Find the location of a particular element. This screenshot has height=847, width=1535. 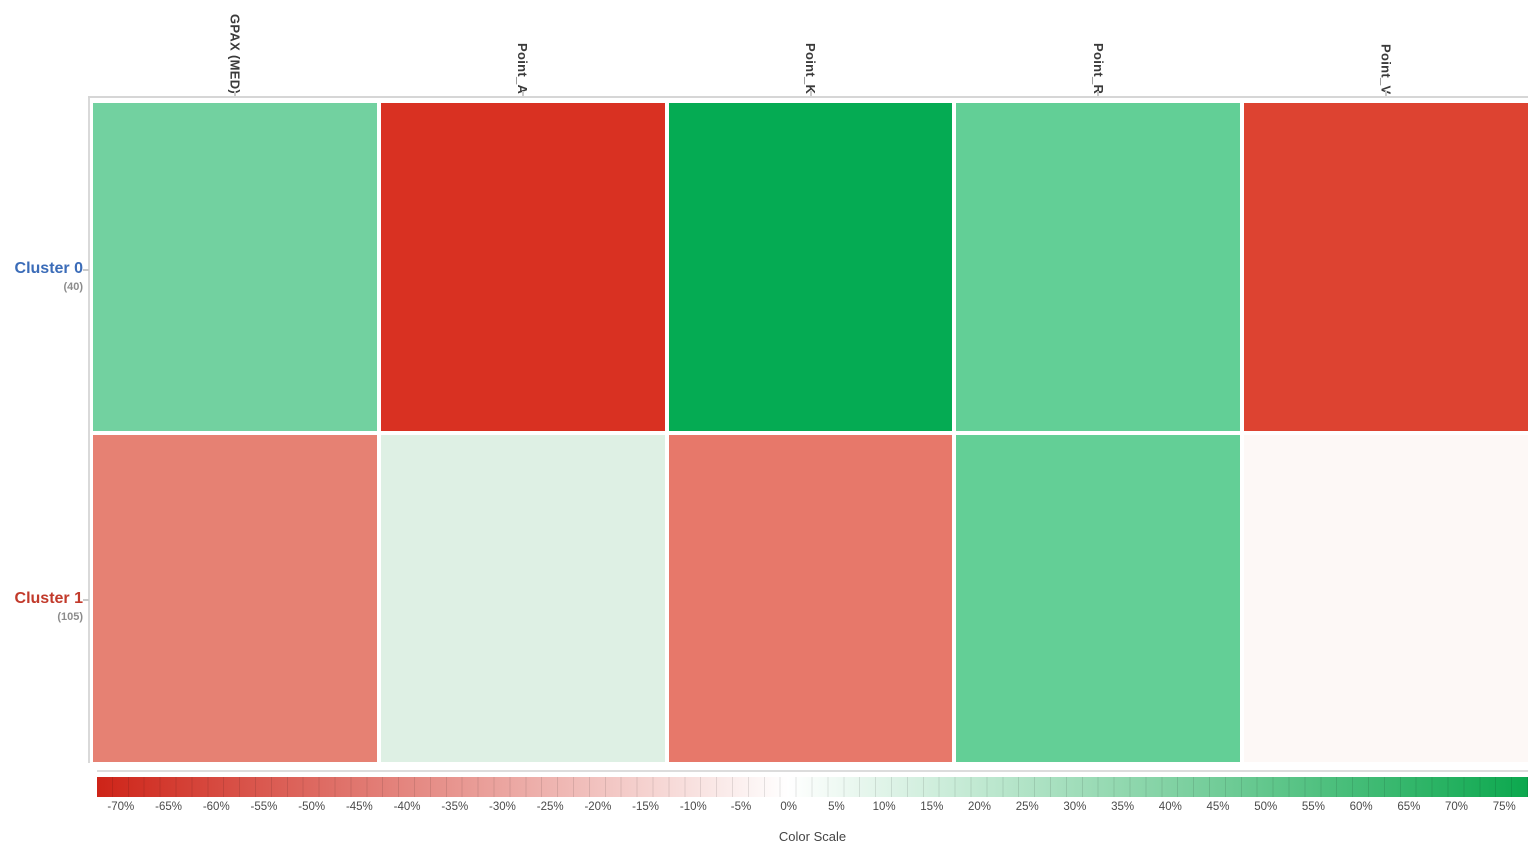

heatmap-cell-r0-c4 is located at coordinates (1386, 267).